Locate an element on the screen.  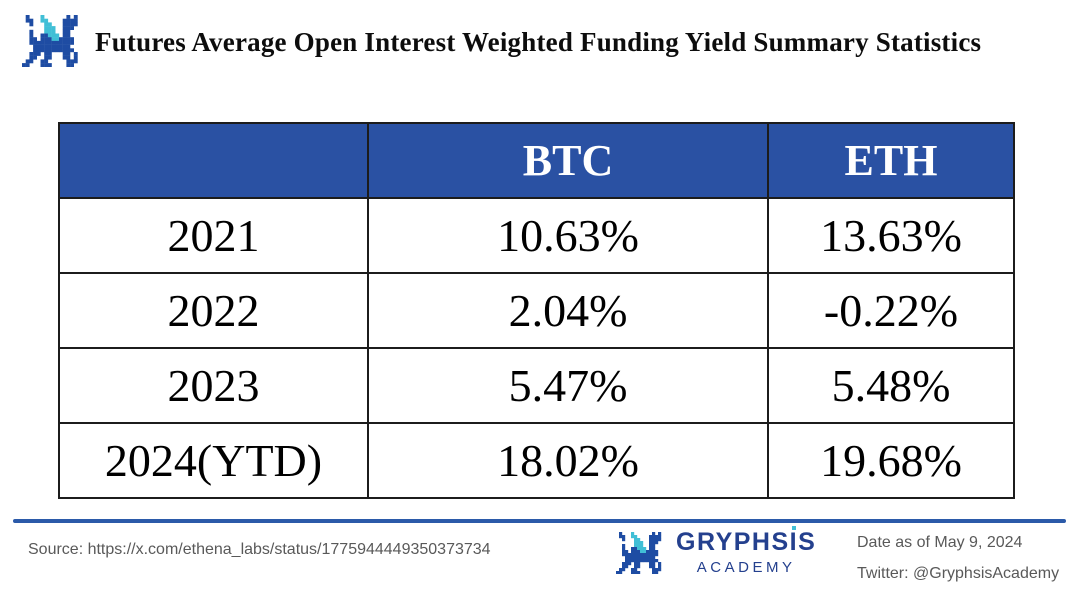
brand-letter-i-with-teal-dot: I is located at coordinates (794, 541).